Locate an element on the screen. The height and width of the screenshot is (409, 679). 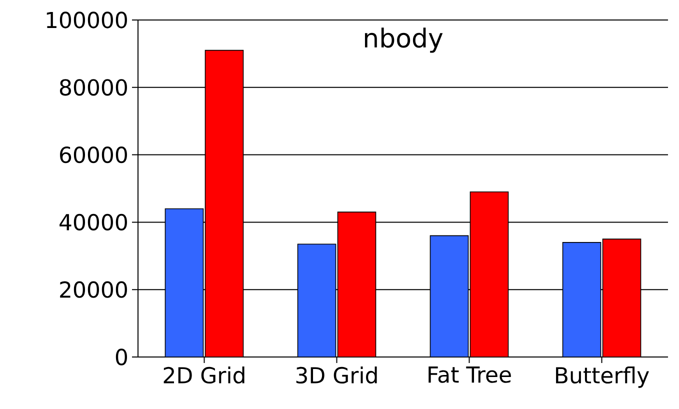
y-tick-label: 0 is located at coordinates (121, 357).